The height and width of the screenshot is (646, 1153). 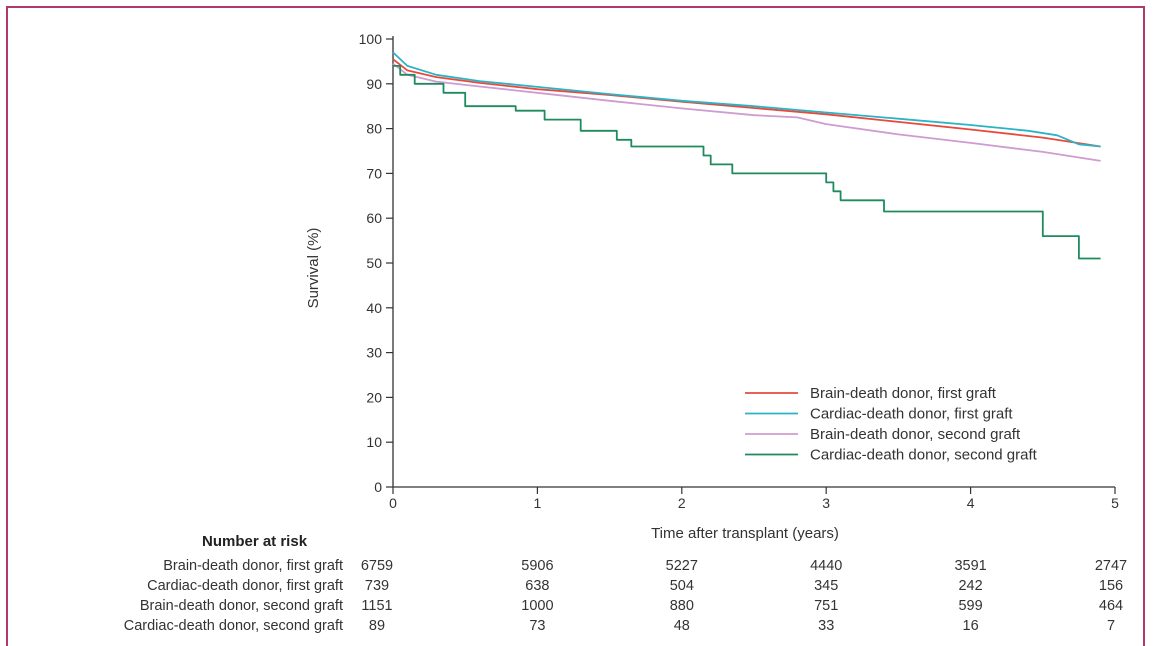 I want to click on legend-label-cardiac-death-donor-second-graft: Cardiac-death donor, second graft, so click(x=924, y=455).